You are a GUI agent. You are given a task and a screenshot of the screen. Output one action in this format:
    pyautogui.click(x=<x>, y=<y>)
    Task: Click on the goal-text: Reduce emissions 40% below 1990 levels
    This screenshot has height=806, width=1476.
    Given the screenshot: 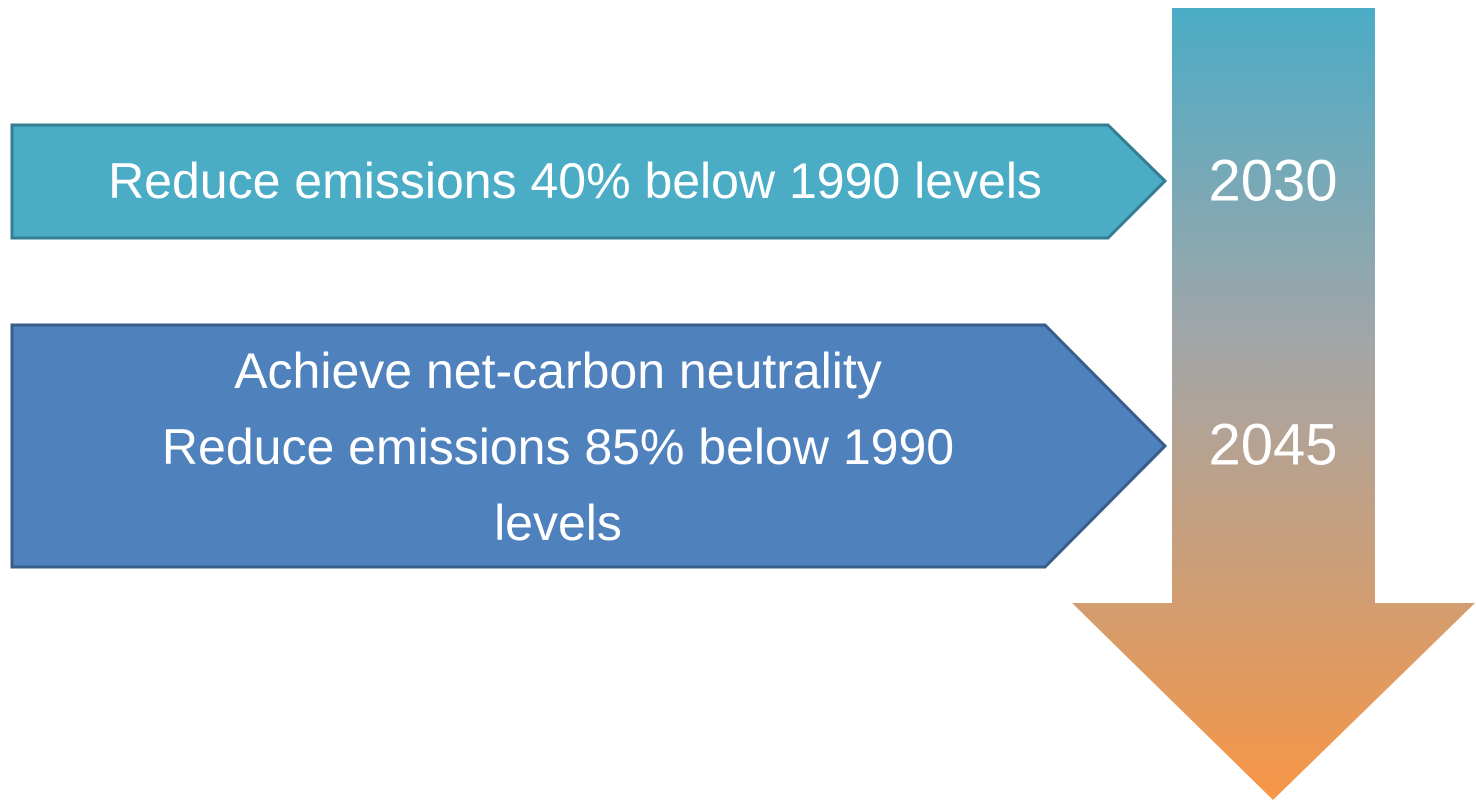 What is the action you would take?
    pyautogui.click(x=575, y=181)
    